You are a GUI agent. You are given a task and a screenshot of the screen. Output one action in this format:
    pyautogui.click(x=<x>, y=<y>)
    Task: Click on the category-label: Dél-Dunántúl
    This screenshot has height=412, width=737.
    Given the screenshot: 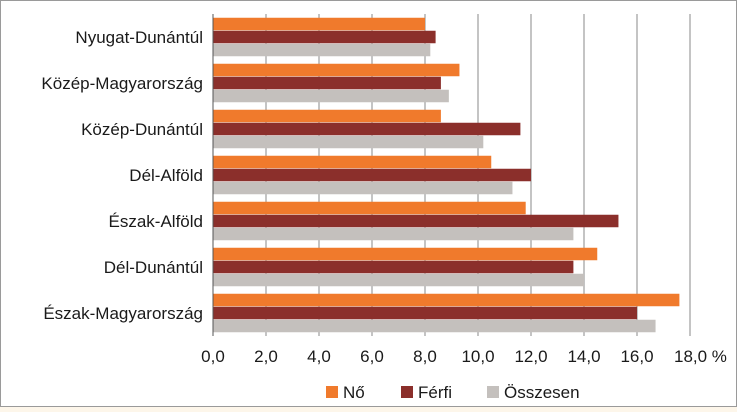 What is the action you would take?
    pyautogui.click(x=153, y=267)
    